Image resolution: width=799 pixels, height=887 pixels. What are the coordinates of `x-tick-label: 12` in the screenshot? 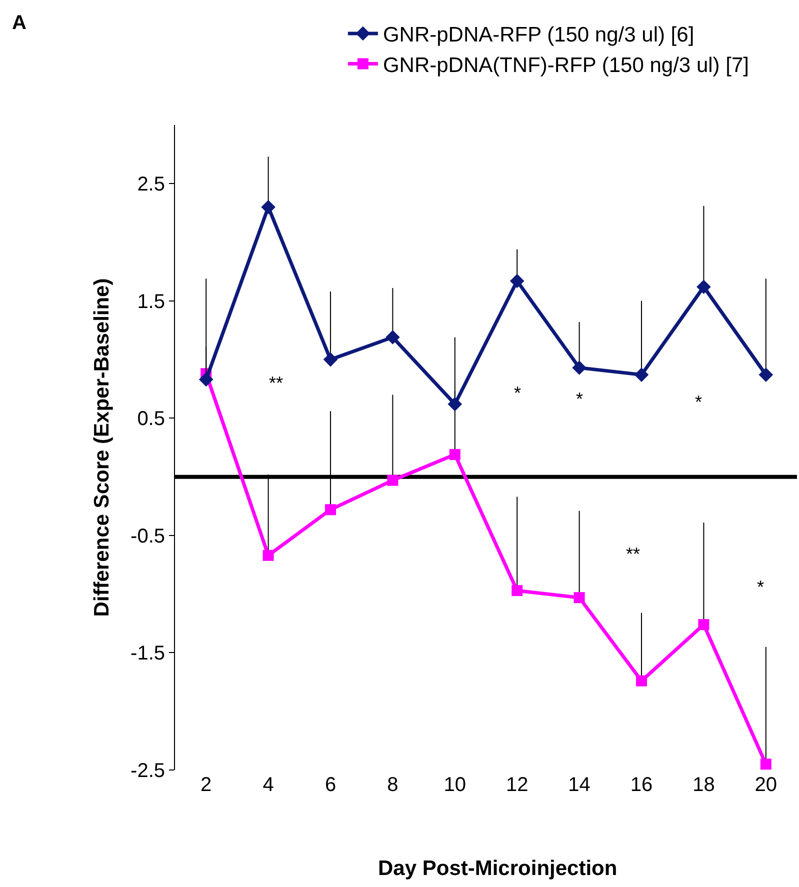 It's located at (517, 785).